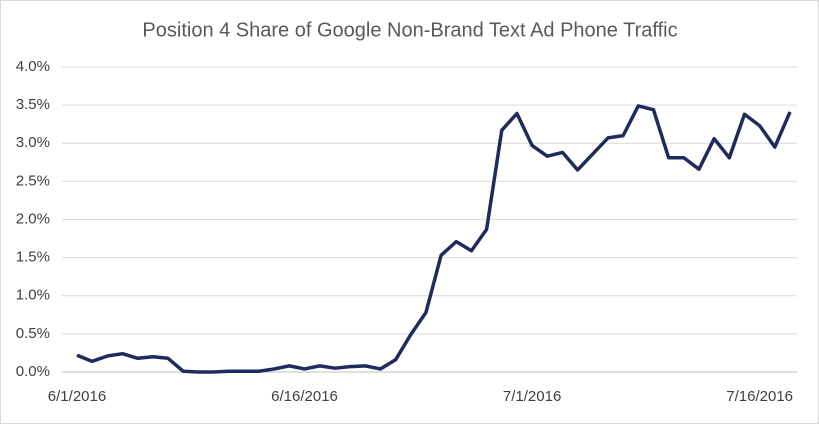  Describe the element at coordinates (33, 180) in the screenshot. I see `y-tick-label: 2.5%` at that location.